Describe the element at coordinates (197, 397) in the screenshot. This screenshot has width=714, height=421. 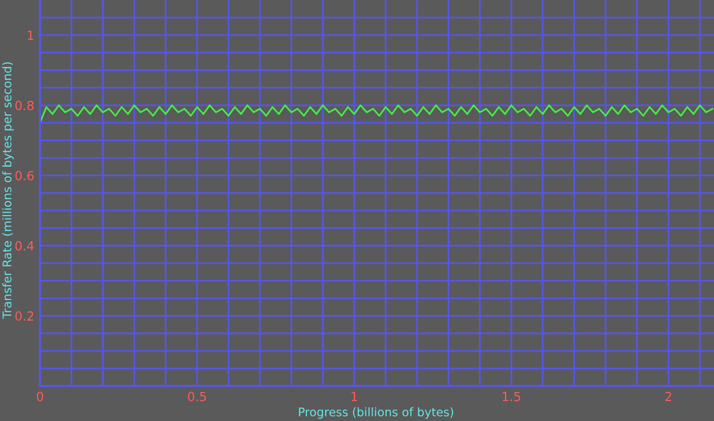
I see `x-tick-label: 0.5` at that location.